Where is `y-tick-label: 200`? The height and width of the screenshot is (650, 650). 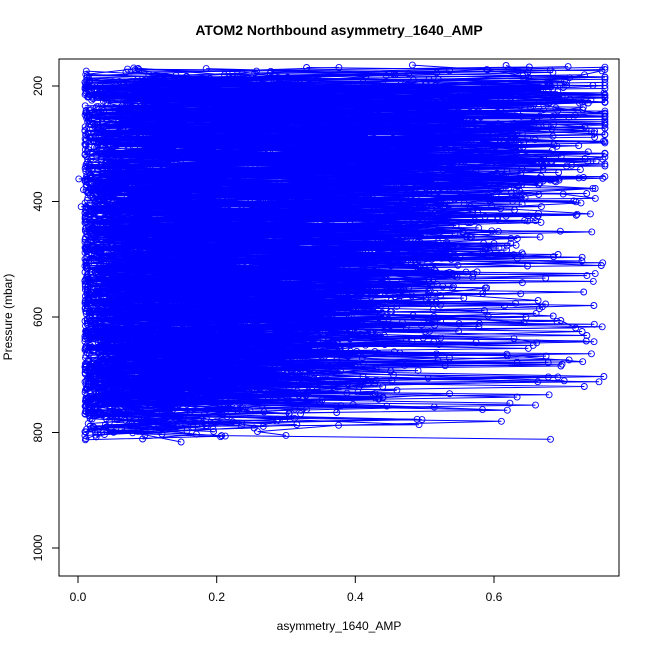 y-tick-label: 200 is located at coordinates (38, 86).